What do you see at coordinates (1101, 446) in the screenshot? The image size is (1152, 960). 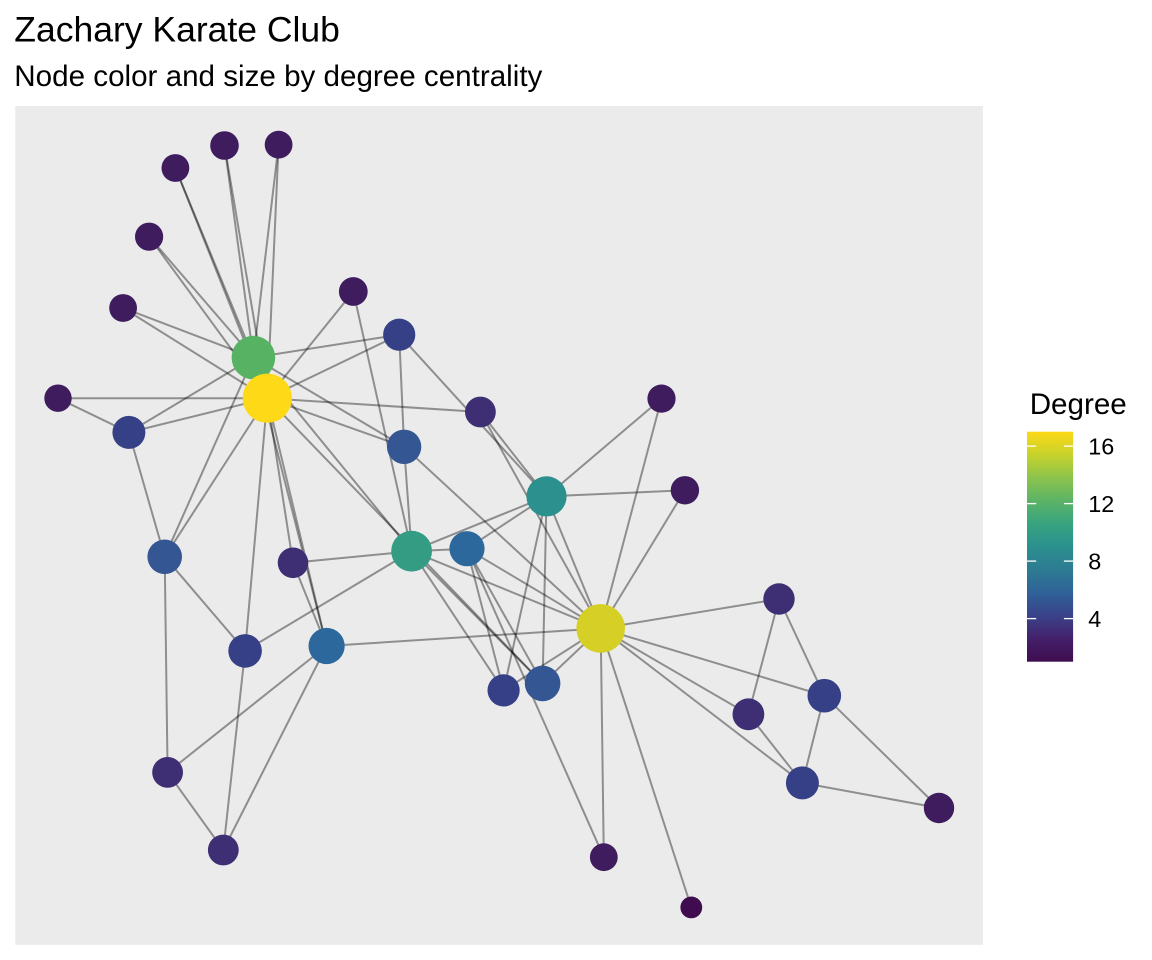 I see `svg-text: 16` at bounding box center [1101, 446].